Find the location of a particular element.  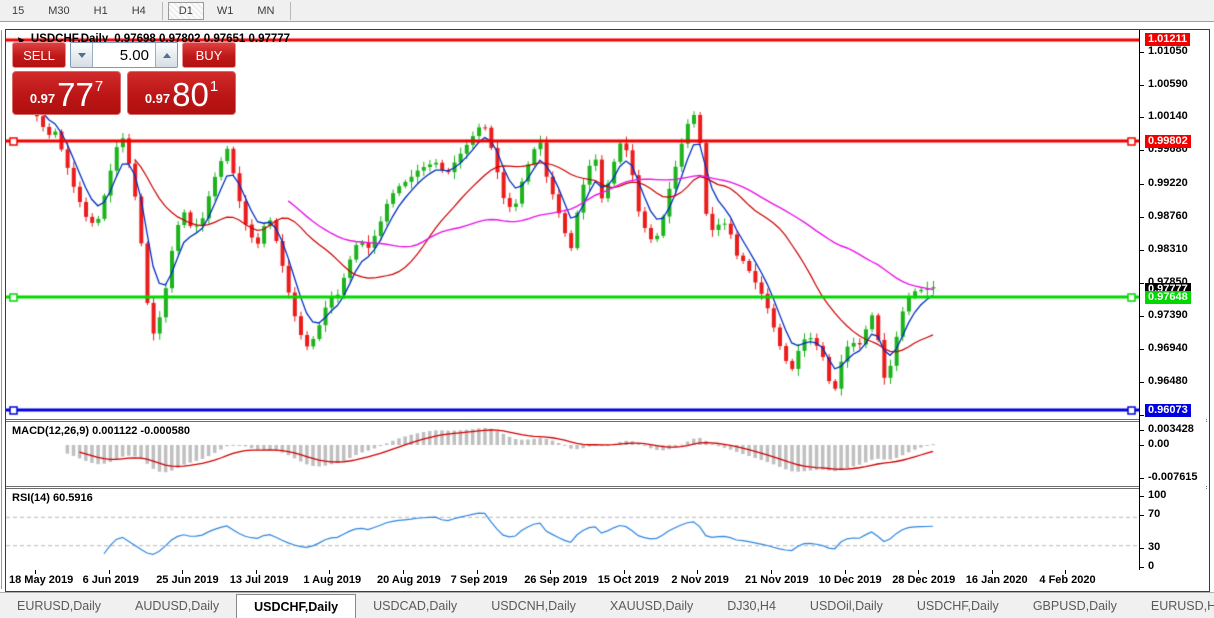

sell-price-box: 0.97 77 7 is located at coordinates (66, 93).